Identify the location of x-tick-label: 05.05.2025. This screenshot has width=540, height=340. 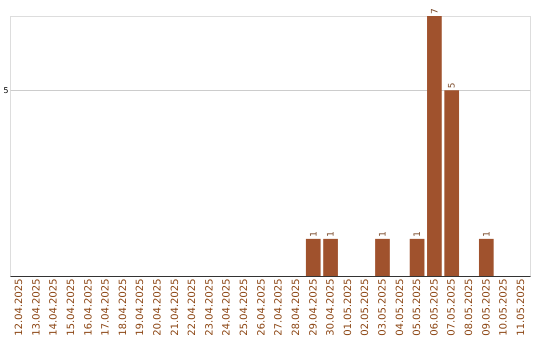
(418, 307).